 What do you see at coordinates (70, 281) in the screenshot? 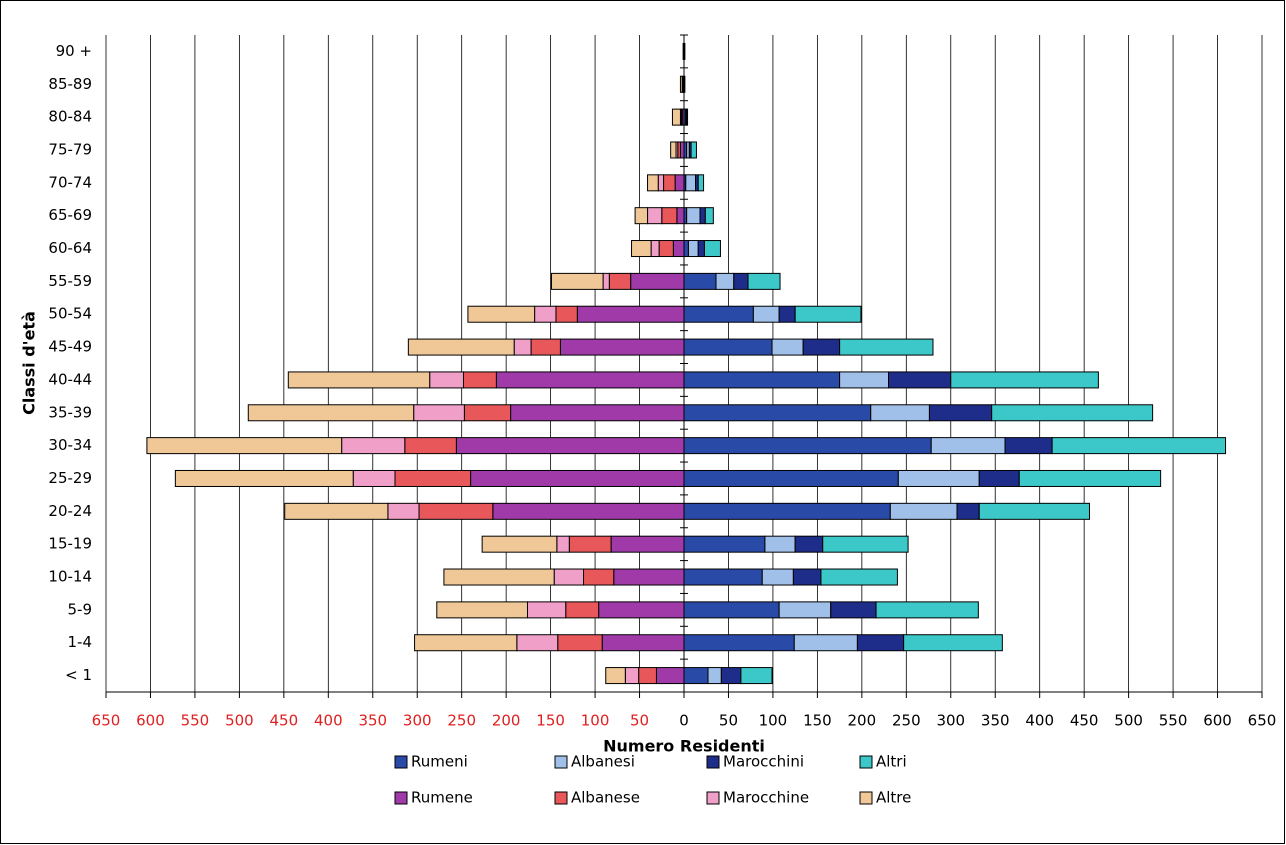
I see `y-tick-label: 55-59` at bounding box center [70, 281].